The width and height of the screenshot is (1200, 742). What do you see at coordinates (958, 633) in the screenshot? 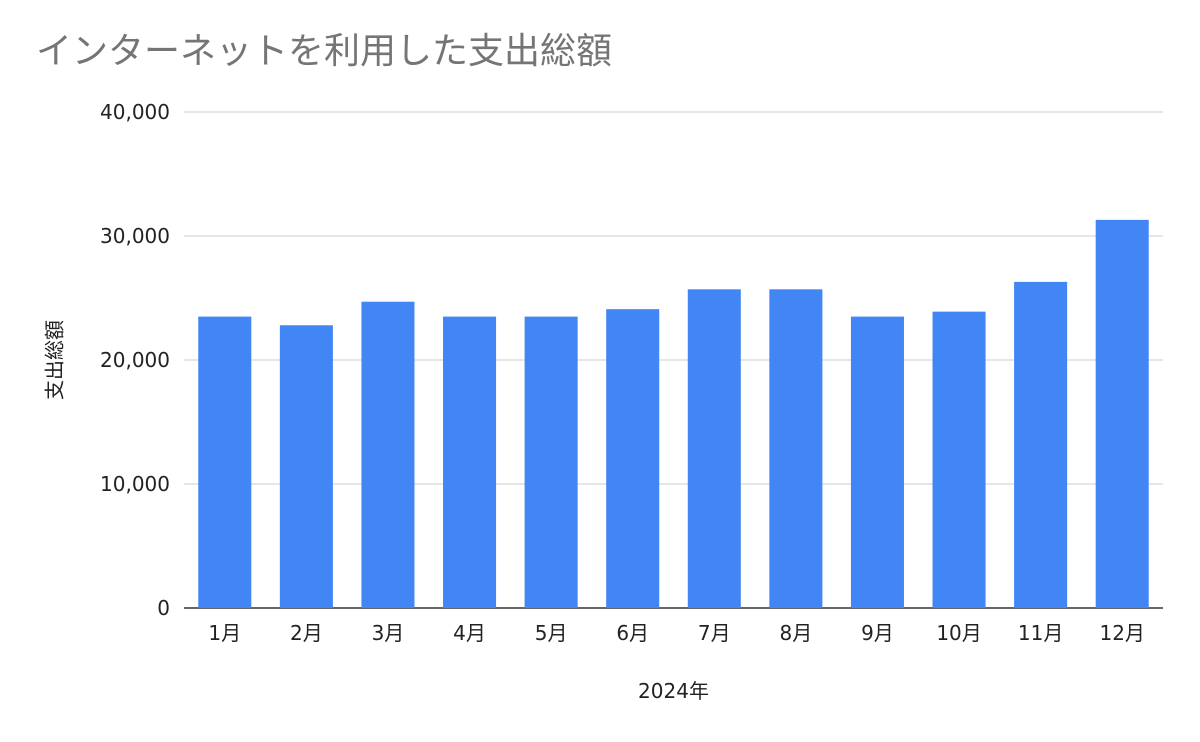
I see `x-tick-label: 10月` at bounding box center [958, 633].